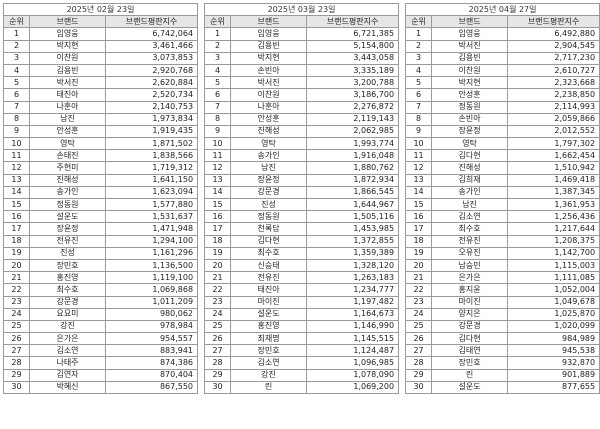  What do you see at coordinates (16, 363) in the screenshot?
I see `rank-cell: 28` at bounding box center [16, 363].